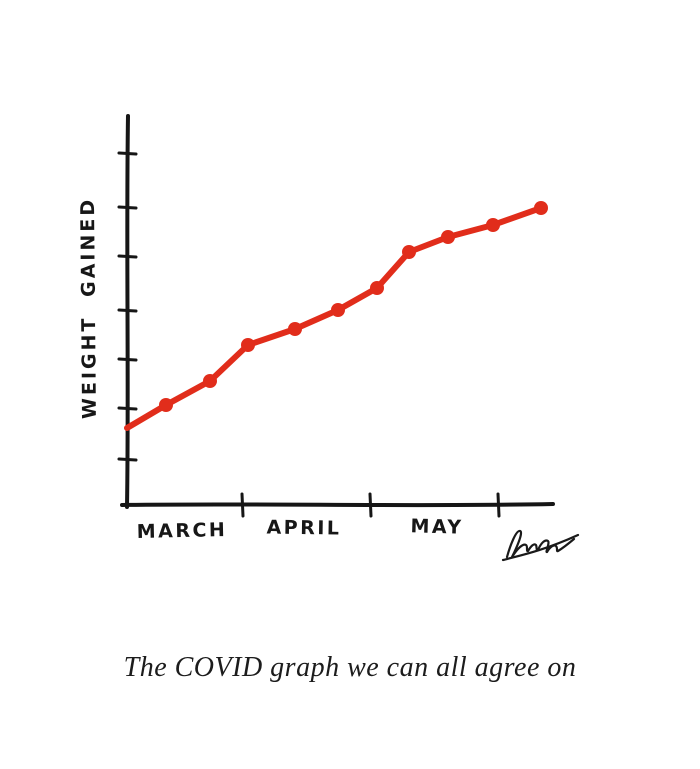  I want to click on artist-signature-icon, so click(540, 545).